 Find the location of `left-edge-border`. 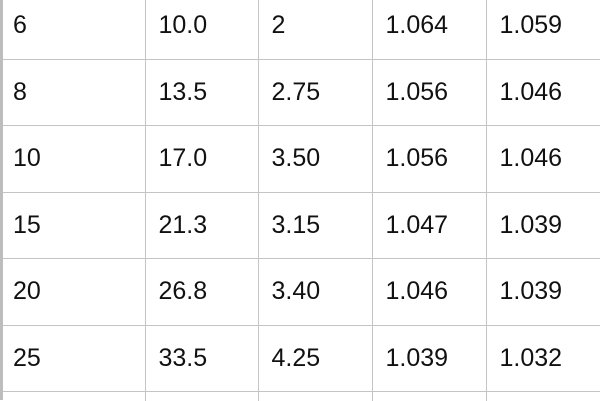

left-edge-border is located at coordinates (1, 200).